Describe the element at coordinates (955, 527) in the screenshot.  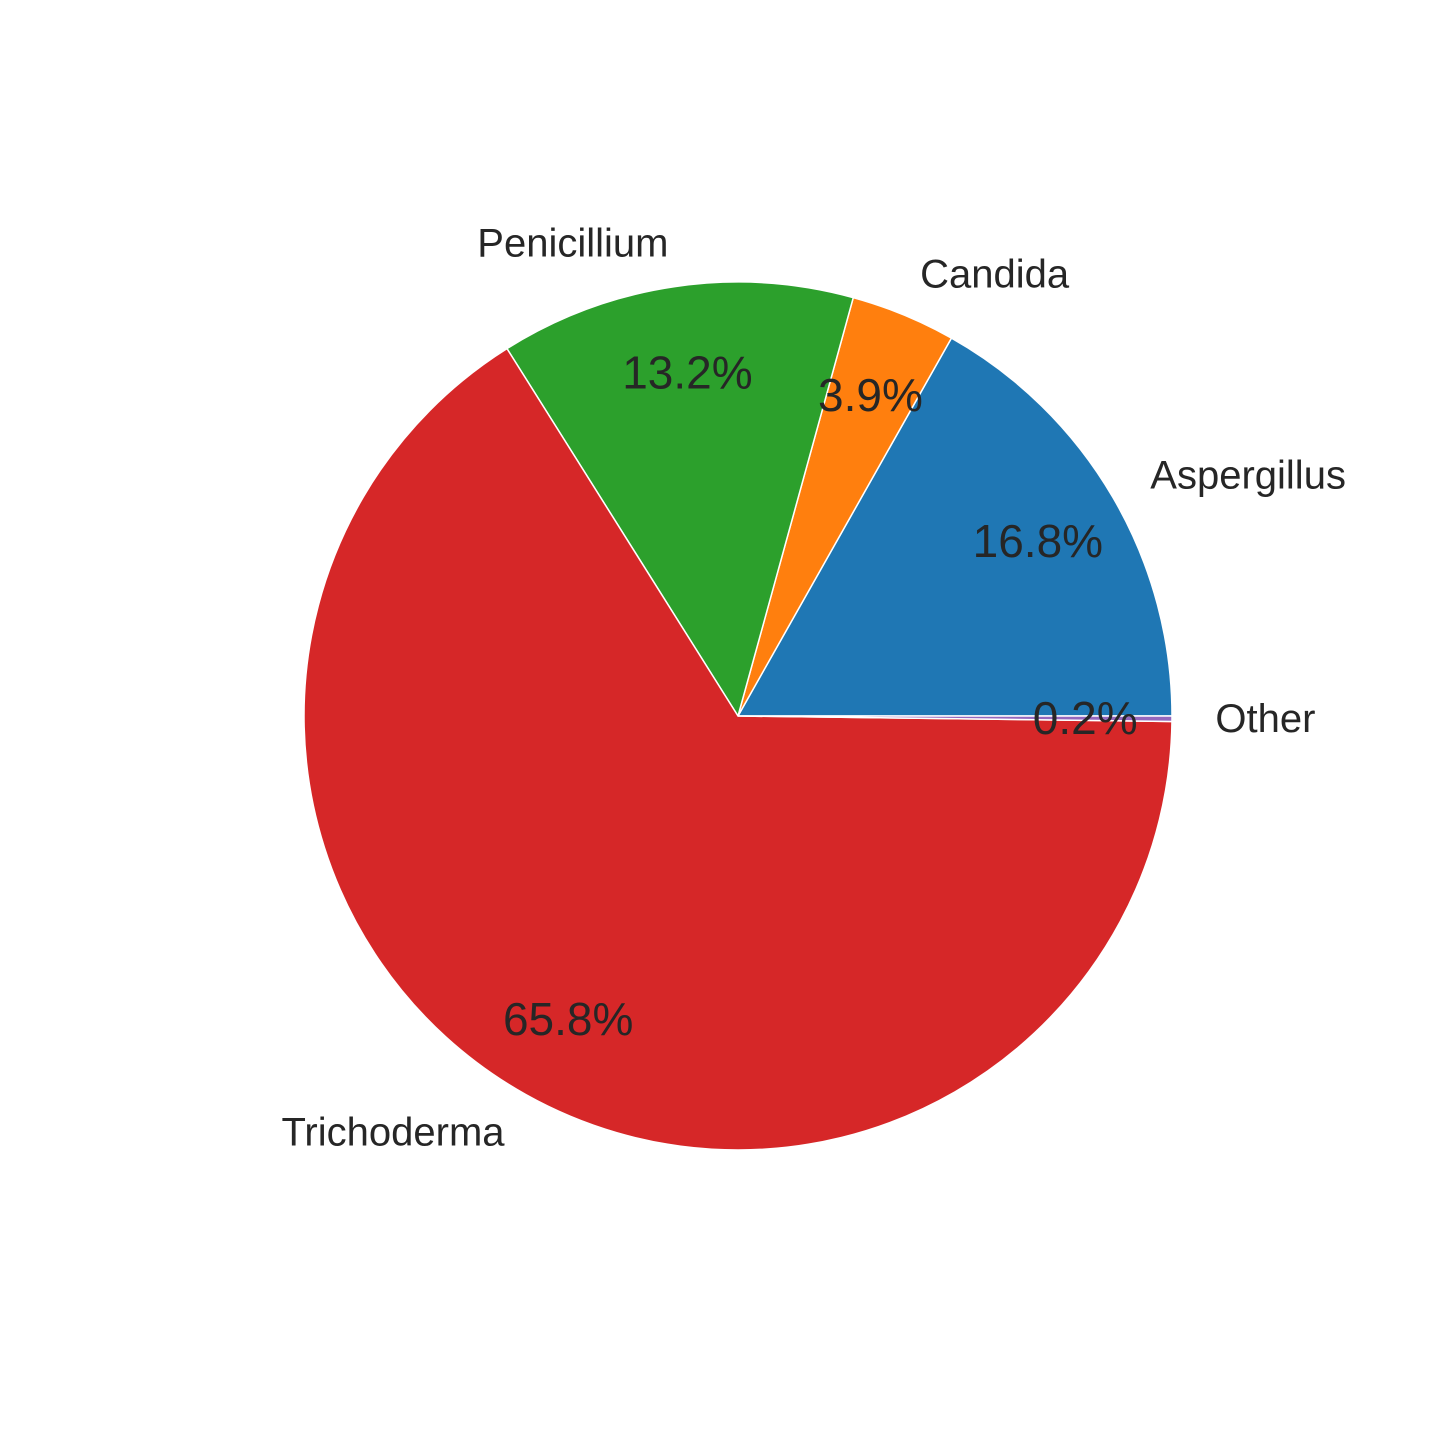
I see `pie-slice-aspergillus` at that location.